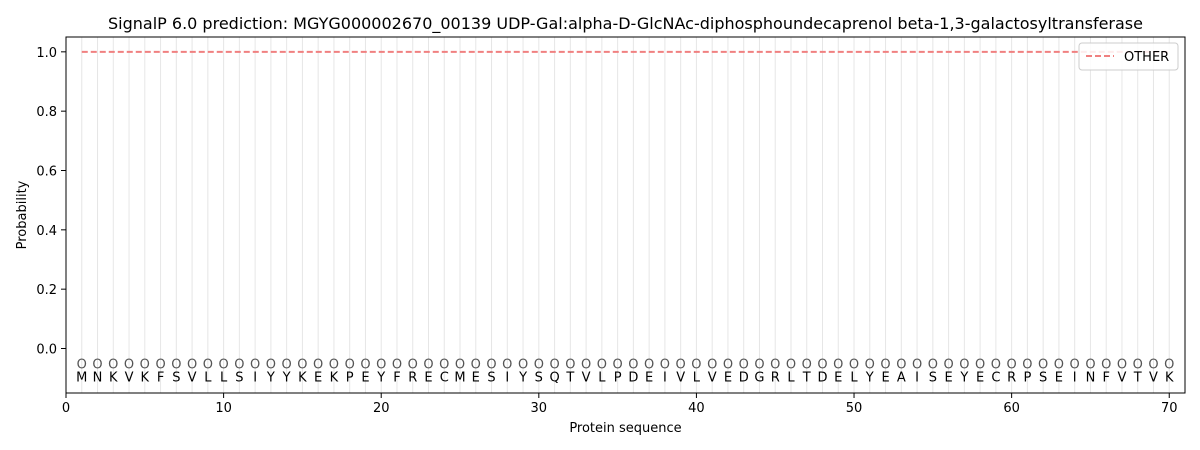 The height and width of the screenshot is (450, 1200). Describe the element at coordinates (854, 408) in the screenshot. I see `x-tick-label: 50` at that location.